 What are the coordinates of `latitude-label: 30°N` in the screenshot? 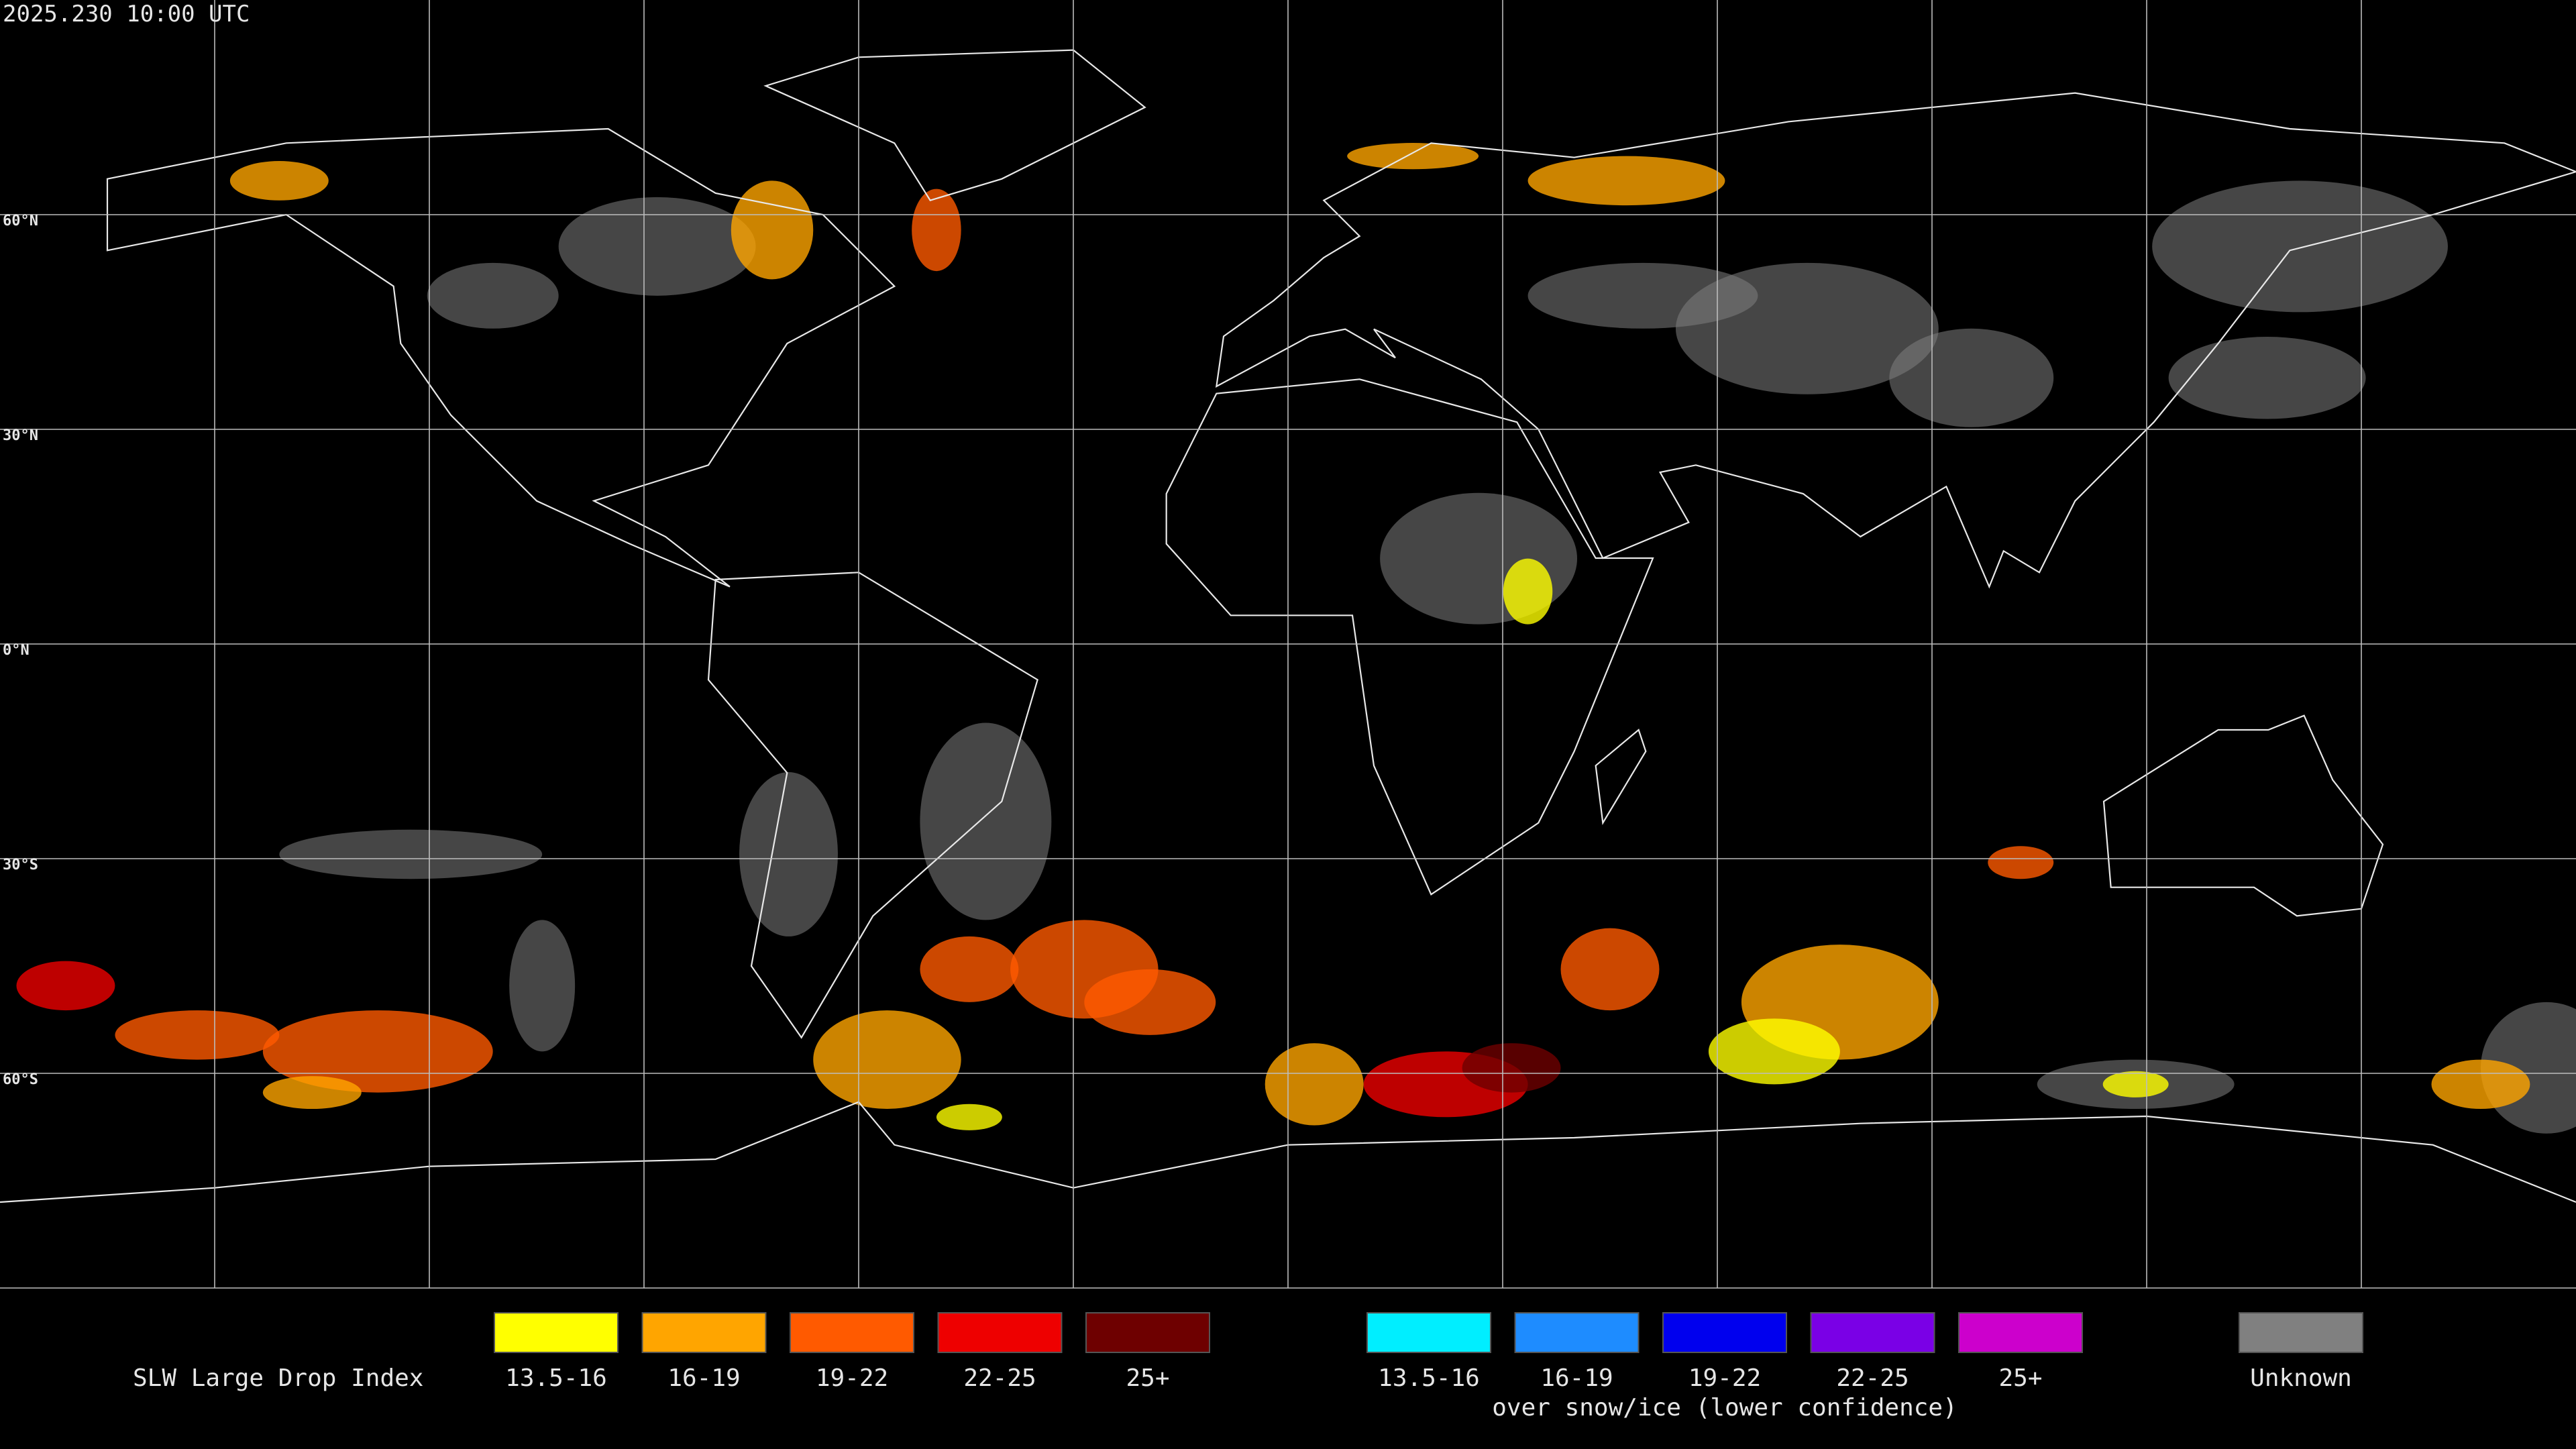 It's located at (20, 435).